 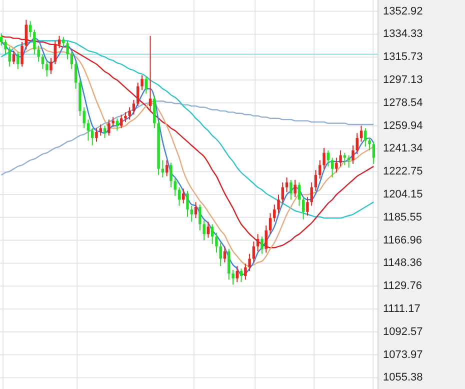 What do you see at coordinates (403, 378) in the screenshot?
I see `y-tick-label: 1055.38` at bounding box center [403, 378].